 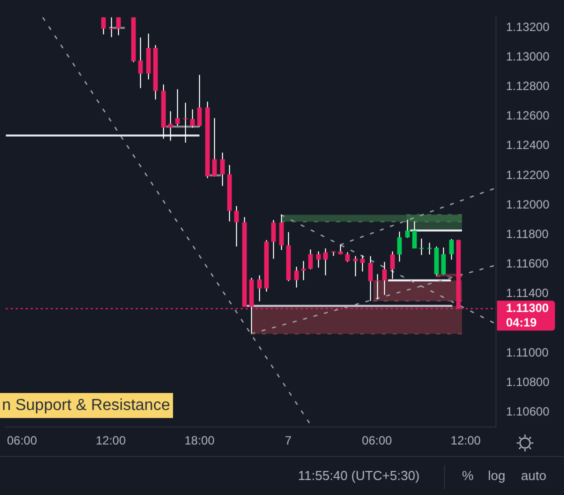 I want to click on y-tick-label: 1.11000, so click(x=527, y=352).